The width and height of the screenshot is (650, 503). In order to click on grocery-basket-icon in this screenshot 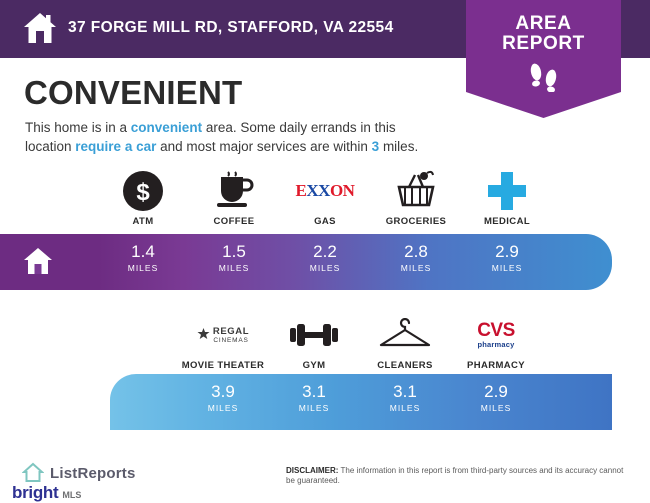, I will do `click(416, 191)`.